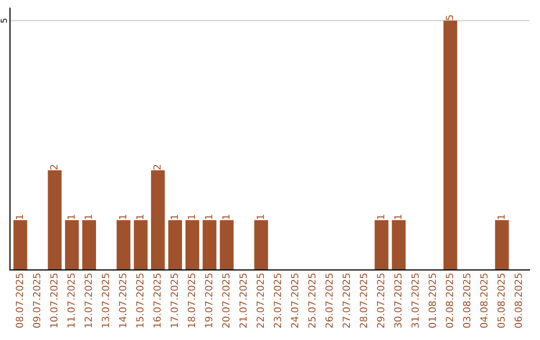 The width and height of the screenshot is (540, 340). I want to click on x-tick-label: 27.07.2025, so click(346, 301).